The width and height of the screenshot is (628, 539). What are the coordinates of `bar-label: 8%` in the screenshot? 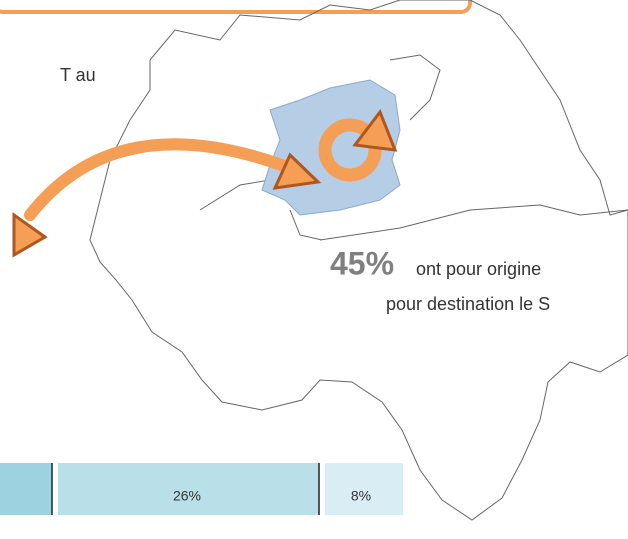 It's located at (361, 496).